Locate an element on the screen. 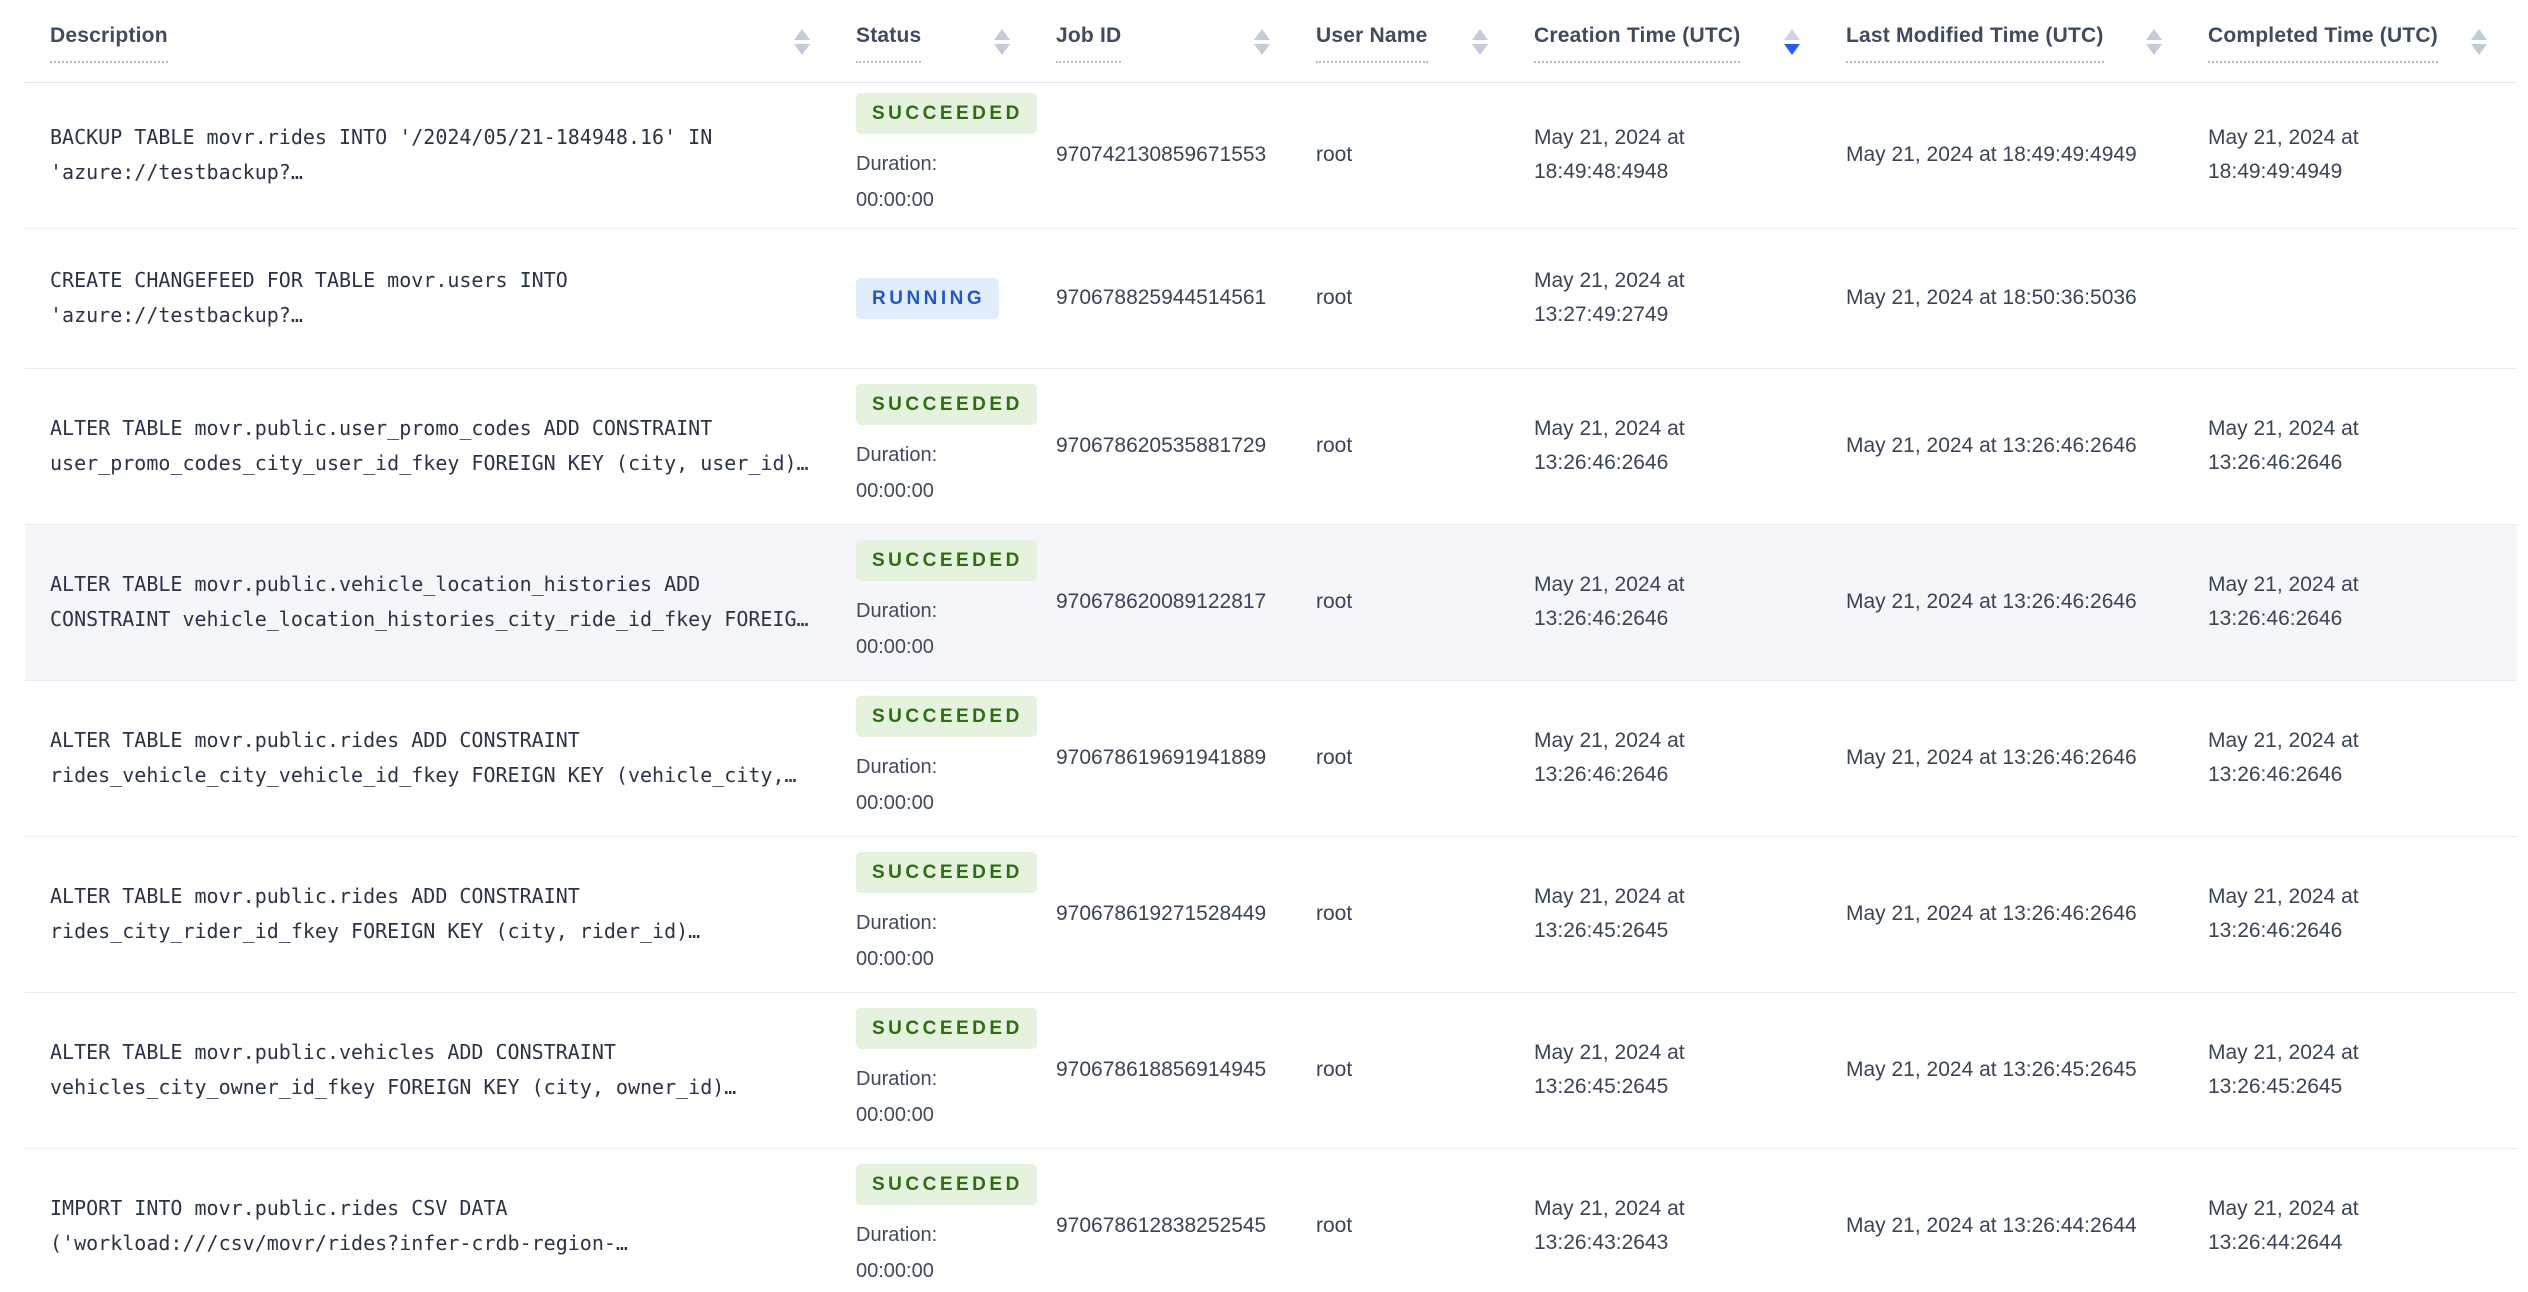 The width and height of the screenshot is (2528, 1292). column-header-last-modified-time: Last Modified Time (UTC) is located at coordinates (2011, 41).